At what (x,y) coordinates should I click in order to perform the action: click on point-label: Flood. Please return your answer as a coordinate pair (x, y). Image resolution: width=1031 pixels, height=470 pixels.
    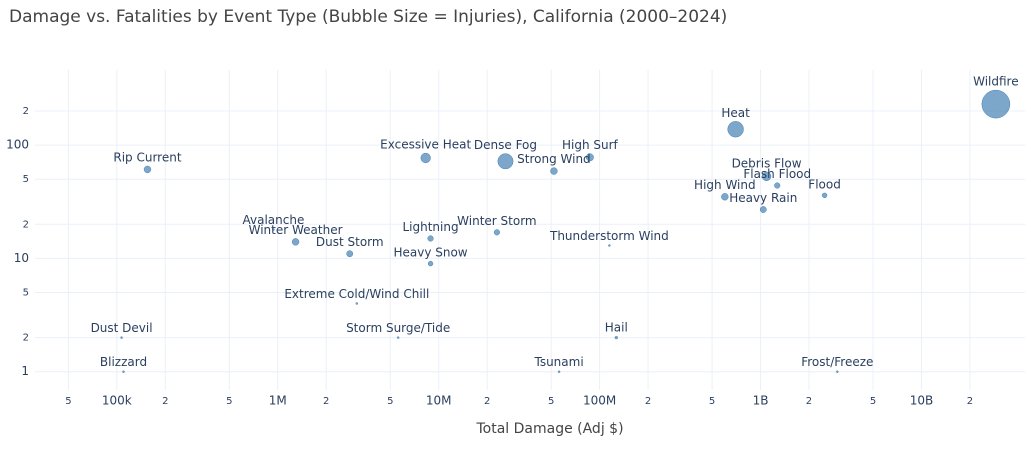
    Looking at the image, I should click on (824, 184).